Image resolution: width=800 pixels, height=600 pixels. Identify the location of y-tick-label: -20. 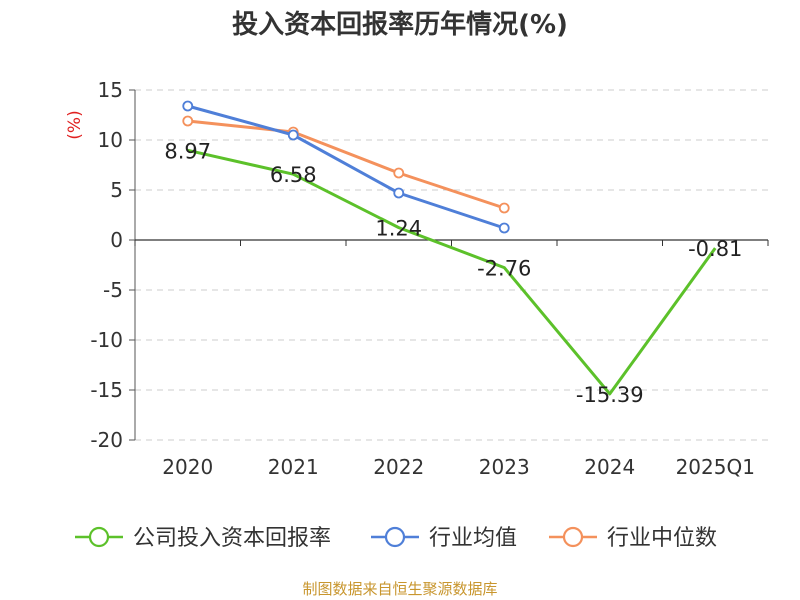
(106, 440).